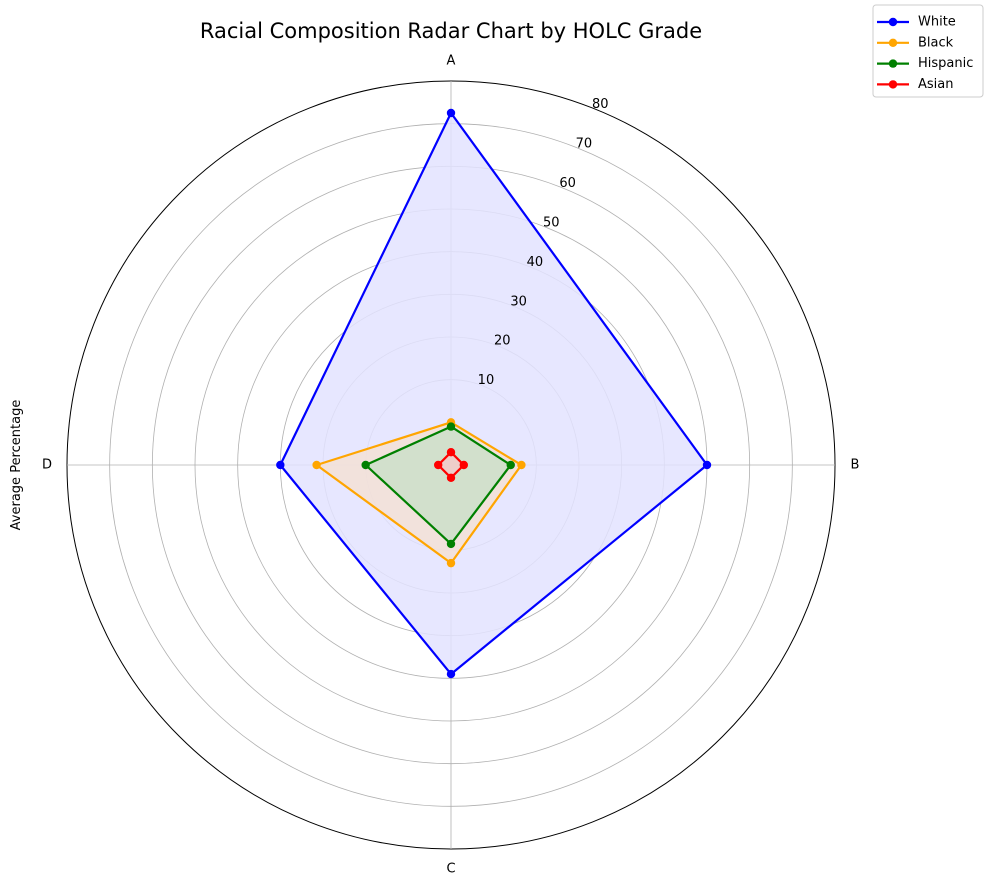  Describe the element at coordinates (47, 465) in the screenshot. I see `category-label: D` at that location.